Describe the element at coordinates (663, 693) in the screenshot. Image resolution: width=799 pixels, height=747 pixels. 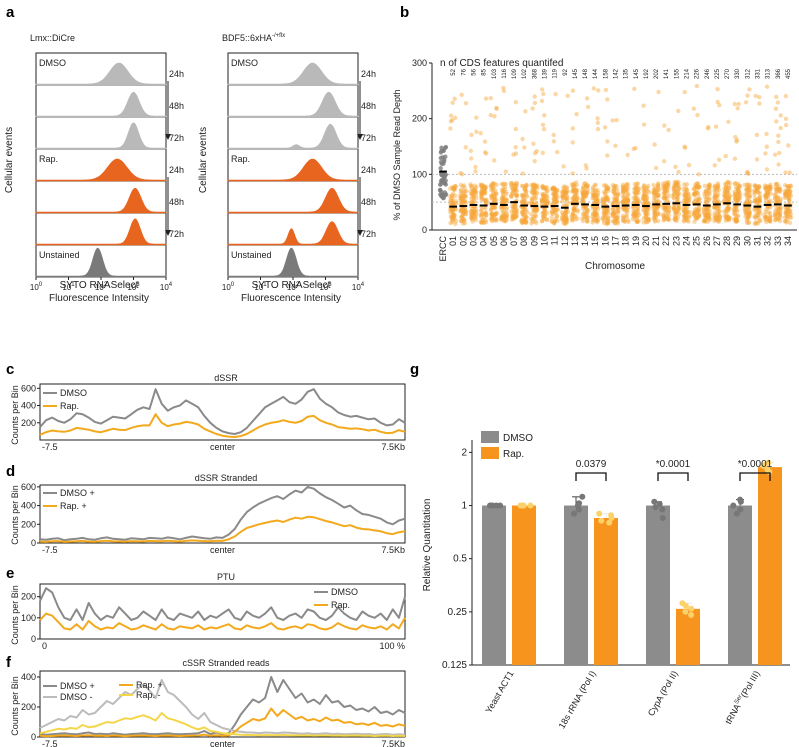
I see `panel-g-category-label: CypA (Pol II)` at that location.